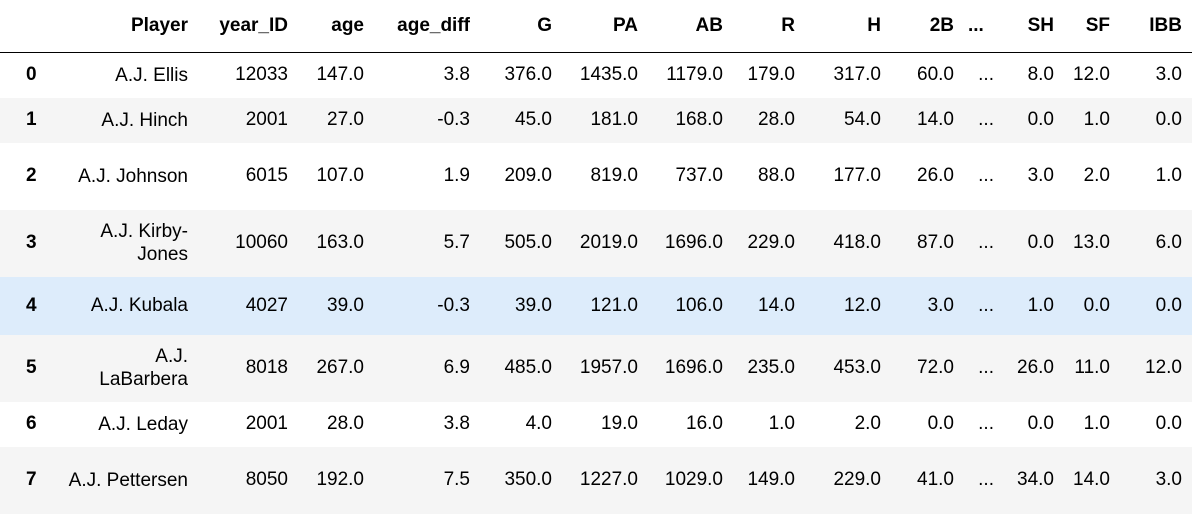 The width and height of the screenshot is (1192, 528). What do you see at coordinates (704, 423) in the screenshot?
I see `table-cell: 16.0` at bounding box center [704, 423].